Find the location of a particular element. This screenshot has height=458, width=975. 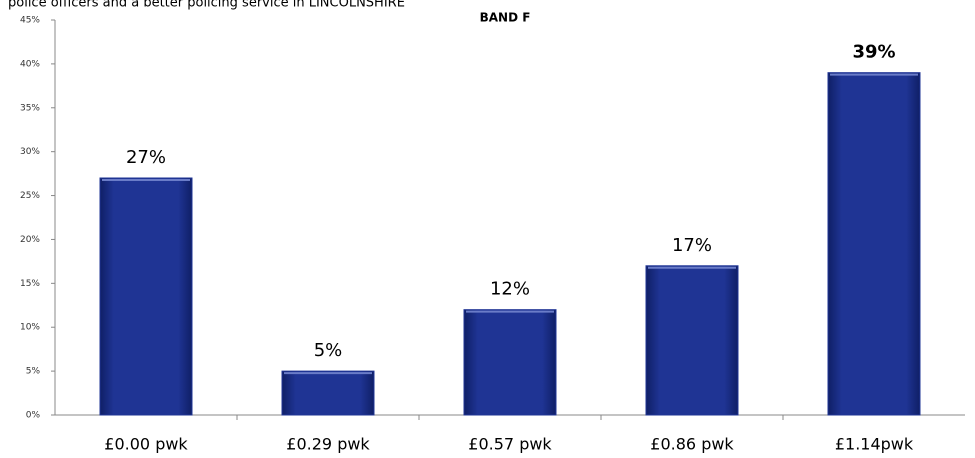

y-tick-label: 10% is located at coordinates (30, 328).